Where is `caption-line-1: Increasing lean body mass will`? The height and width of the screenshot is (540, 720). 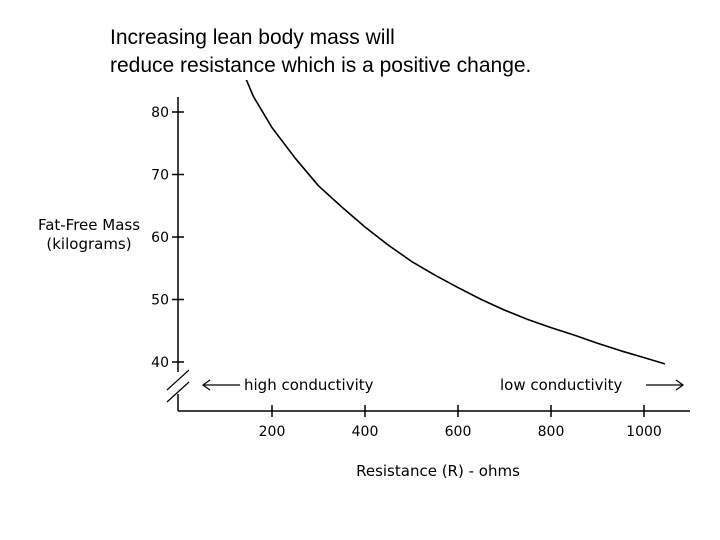 caption-line-1: Increasing lean body mass will is located at coordinates (252, 37).